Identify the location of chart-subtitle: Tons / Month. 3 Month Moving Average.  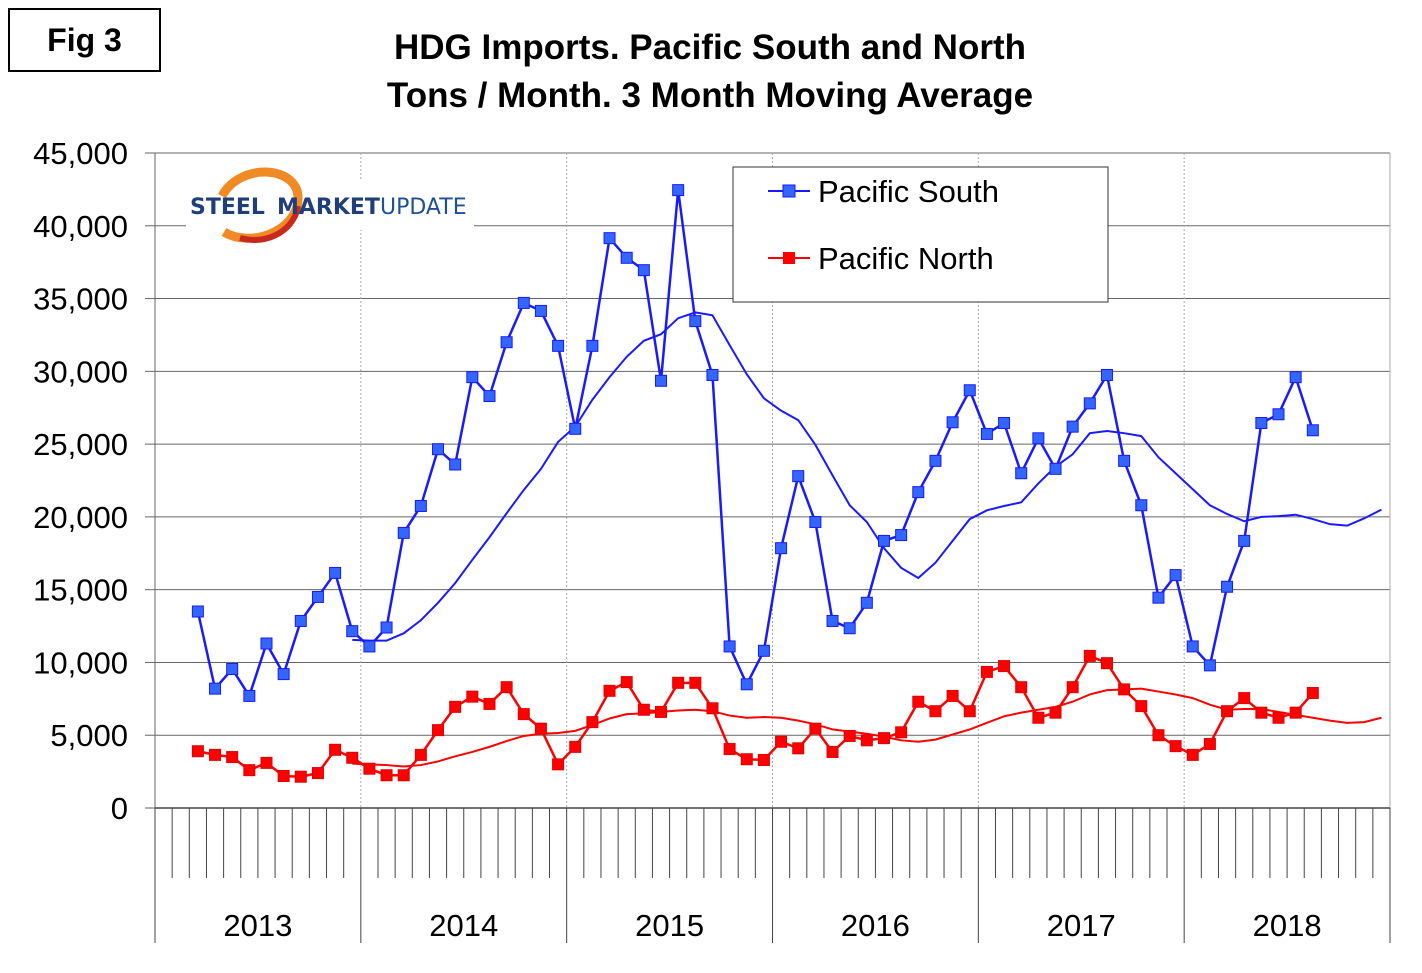
(710, 95).